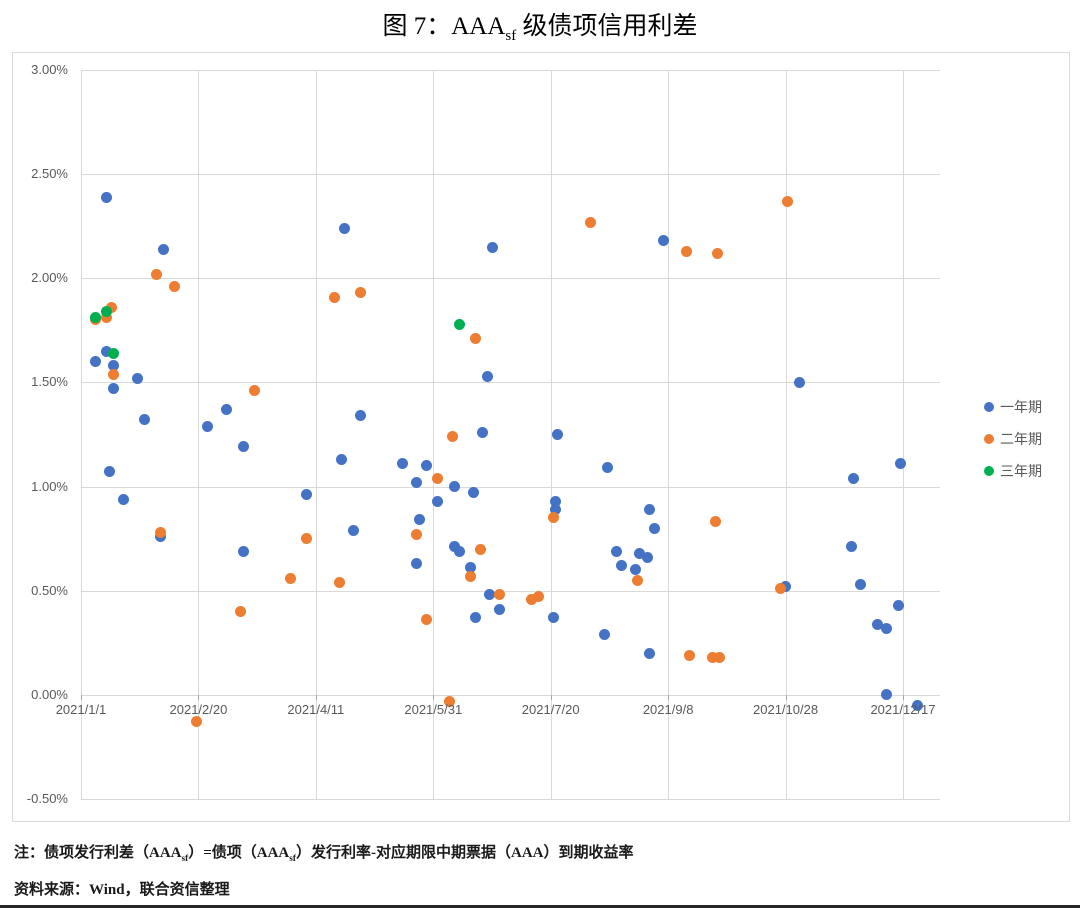  Describe the element at coordinates (1021, 407) in the screenshot. I see `legend-label-1yr: 一年期` at that location.